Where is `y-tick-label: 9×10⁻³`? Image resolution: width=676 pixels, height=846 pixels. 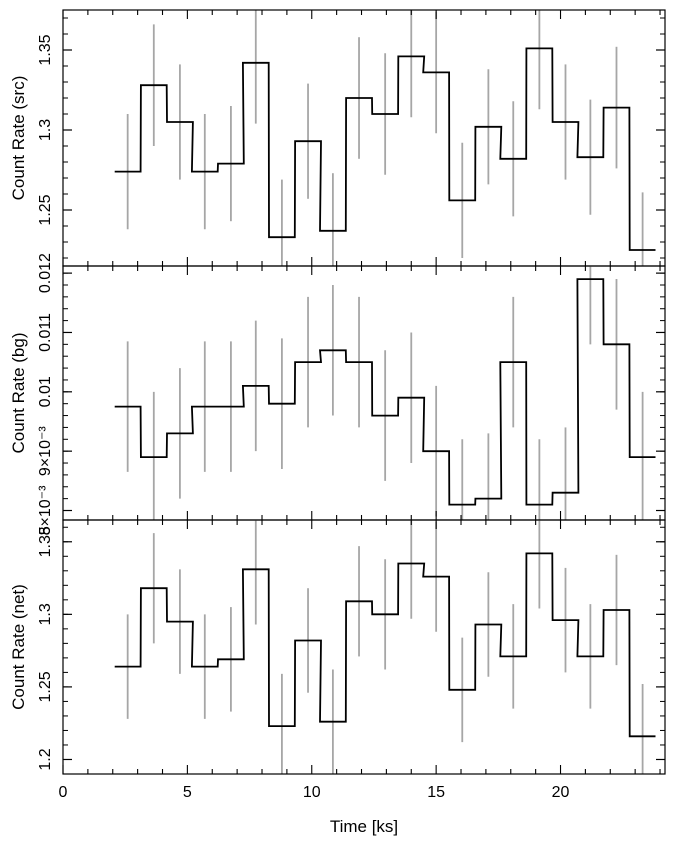
y-tick-label: 9×10⁻³ is located at coordinates (45, 451).